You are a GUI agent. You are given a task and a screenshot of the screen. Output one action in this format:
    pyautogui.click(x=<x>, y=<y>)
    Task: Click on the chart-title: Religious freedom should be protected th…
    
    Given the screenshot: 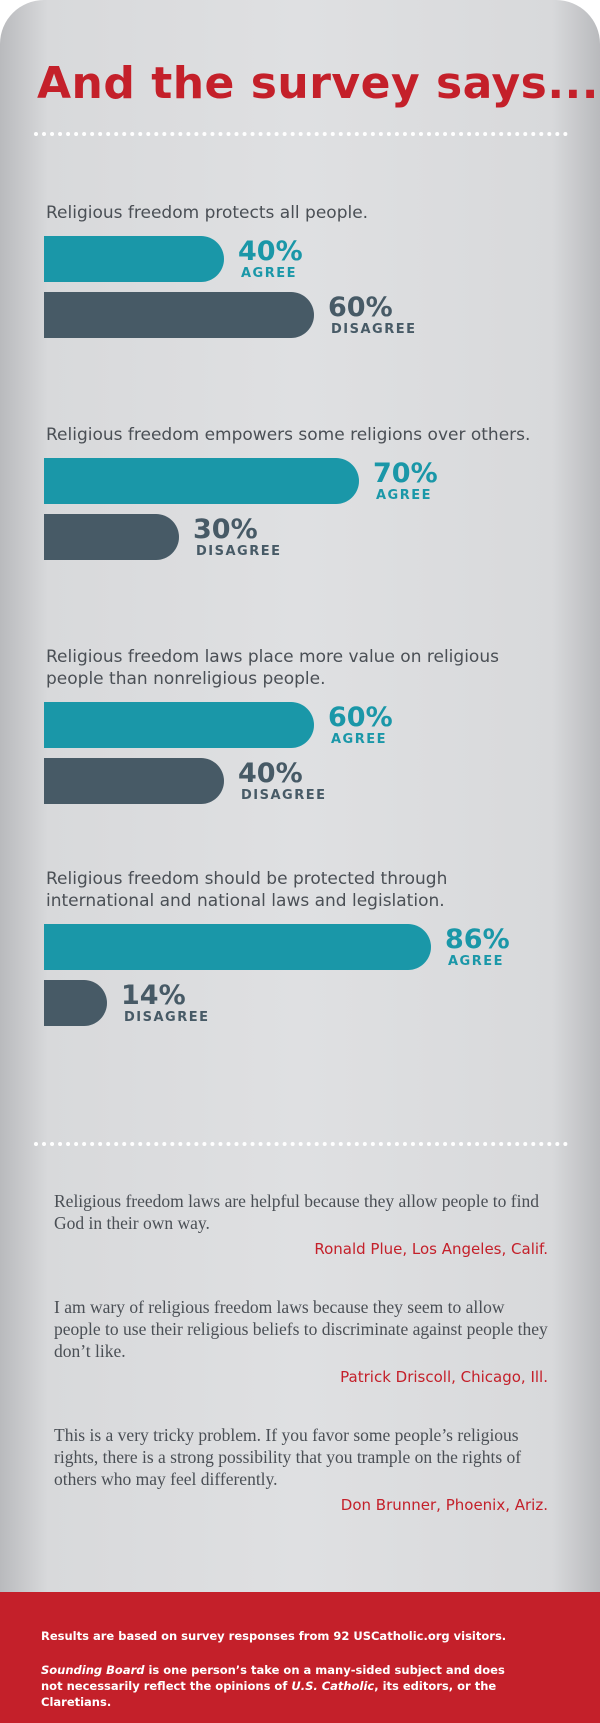 What is the action you would take?
    pyautogui.click(x=247, y=890)
    